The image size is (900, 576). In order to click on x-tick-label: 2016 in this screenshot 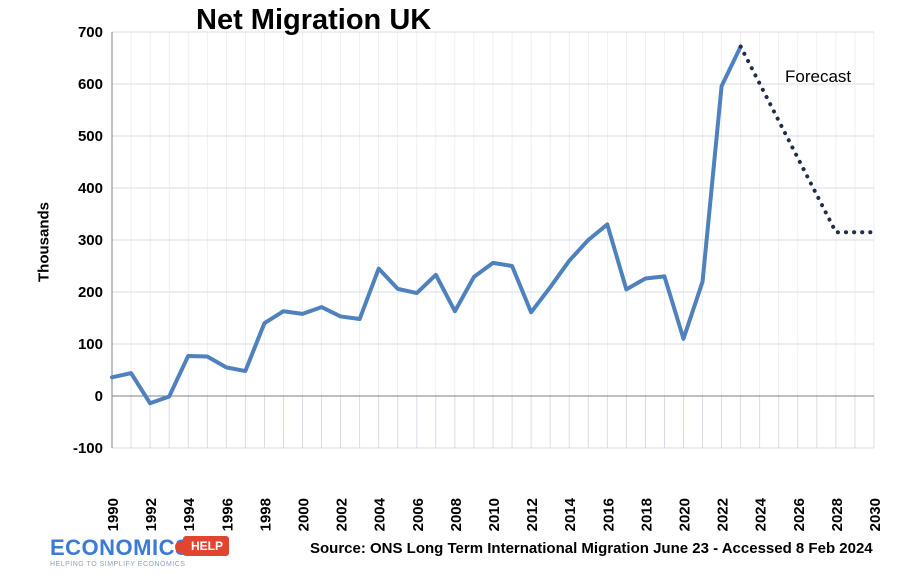, I will do `click(608, 514)`.